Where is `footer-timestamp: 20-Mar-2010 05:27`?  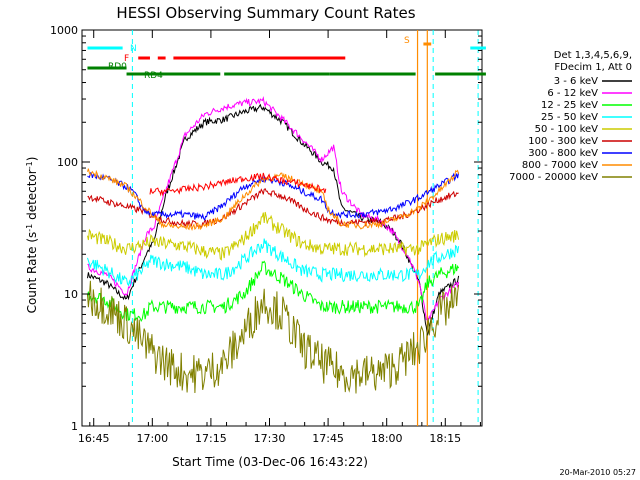
footer-timestamp: 20-Mar-2010 05:27 is located at coordinates (598, 472).